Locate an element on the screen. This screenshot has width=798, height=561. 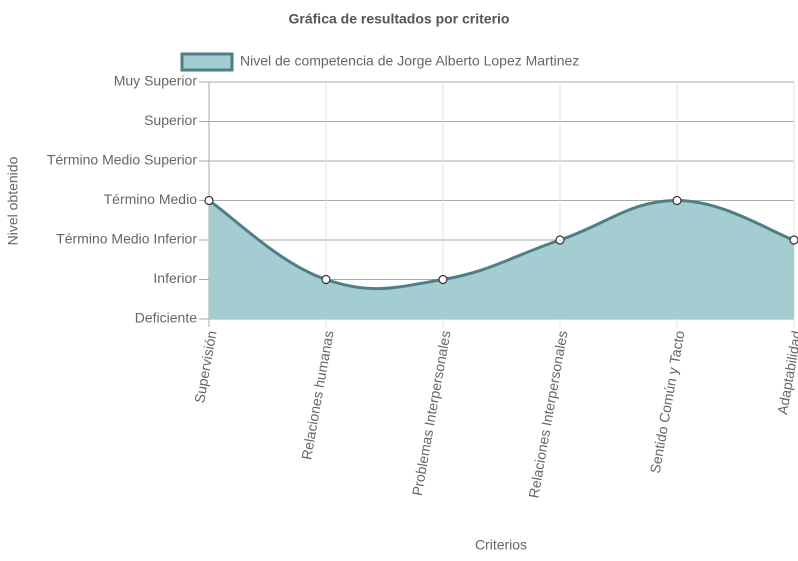
x-tick-label: Relaciones humanas is located at coordinates (317, 395).